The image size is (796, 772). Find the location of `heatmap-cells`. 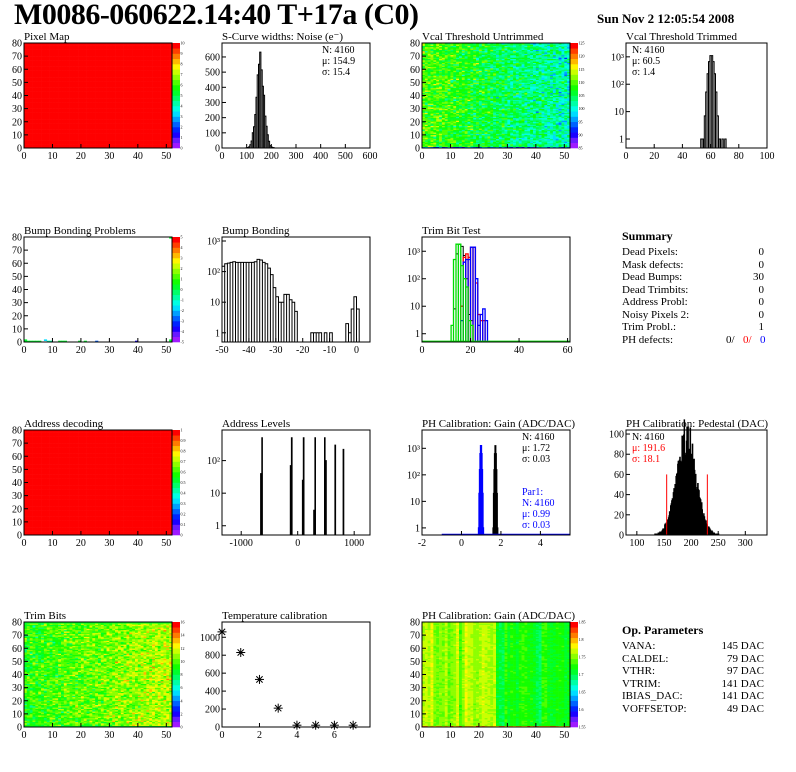

heatmap-cells is located at coordinates (98, 95).